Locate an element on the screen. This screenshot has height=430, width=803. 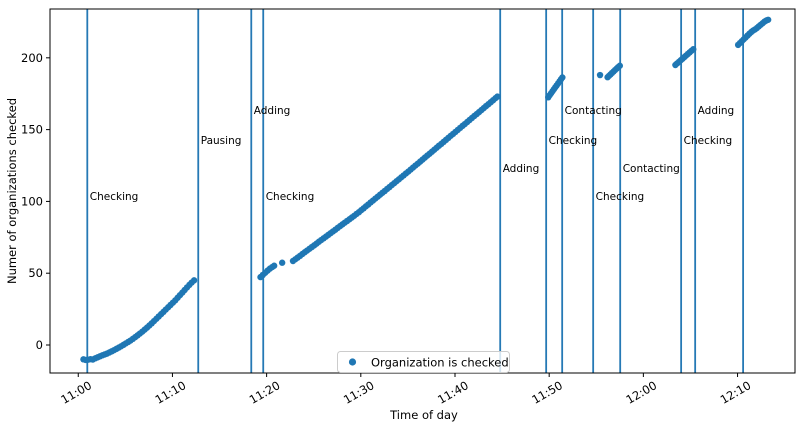
legend-marker-dot is located at coordinates (352, 362).